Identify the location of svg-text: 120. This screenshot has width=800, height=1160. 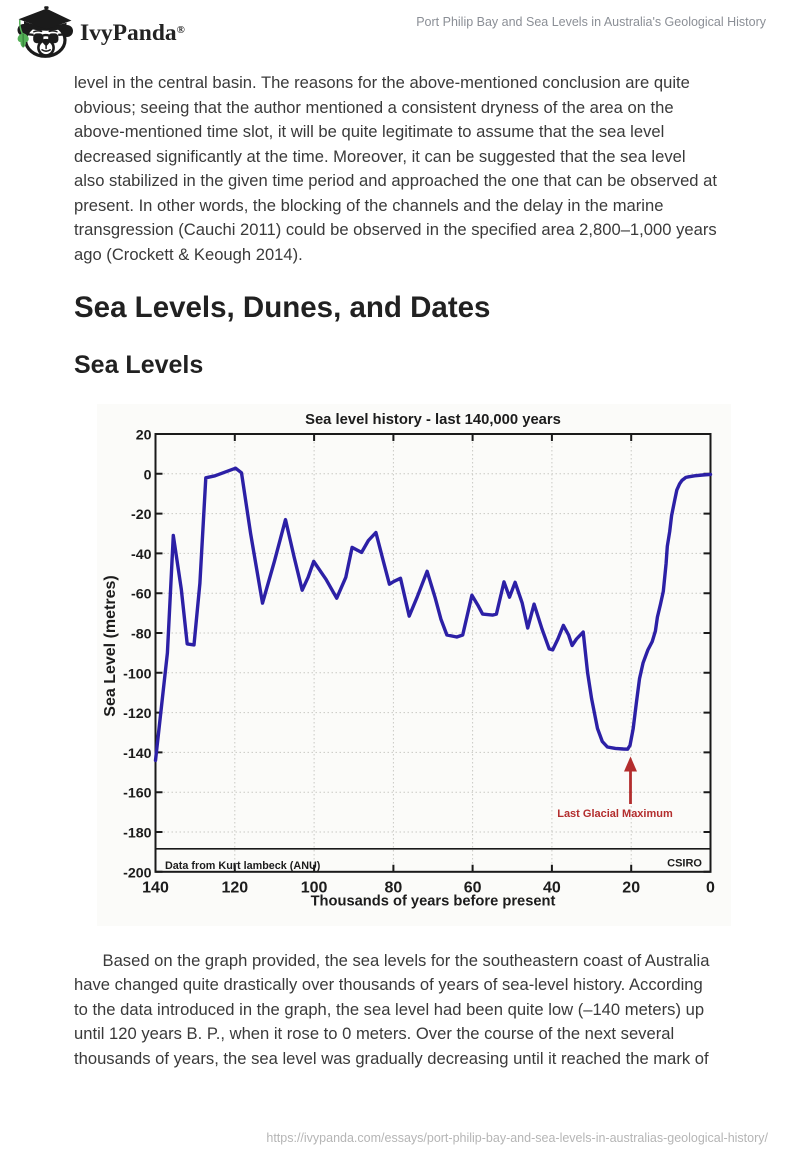
(234, 888).